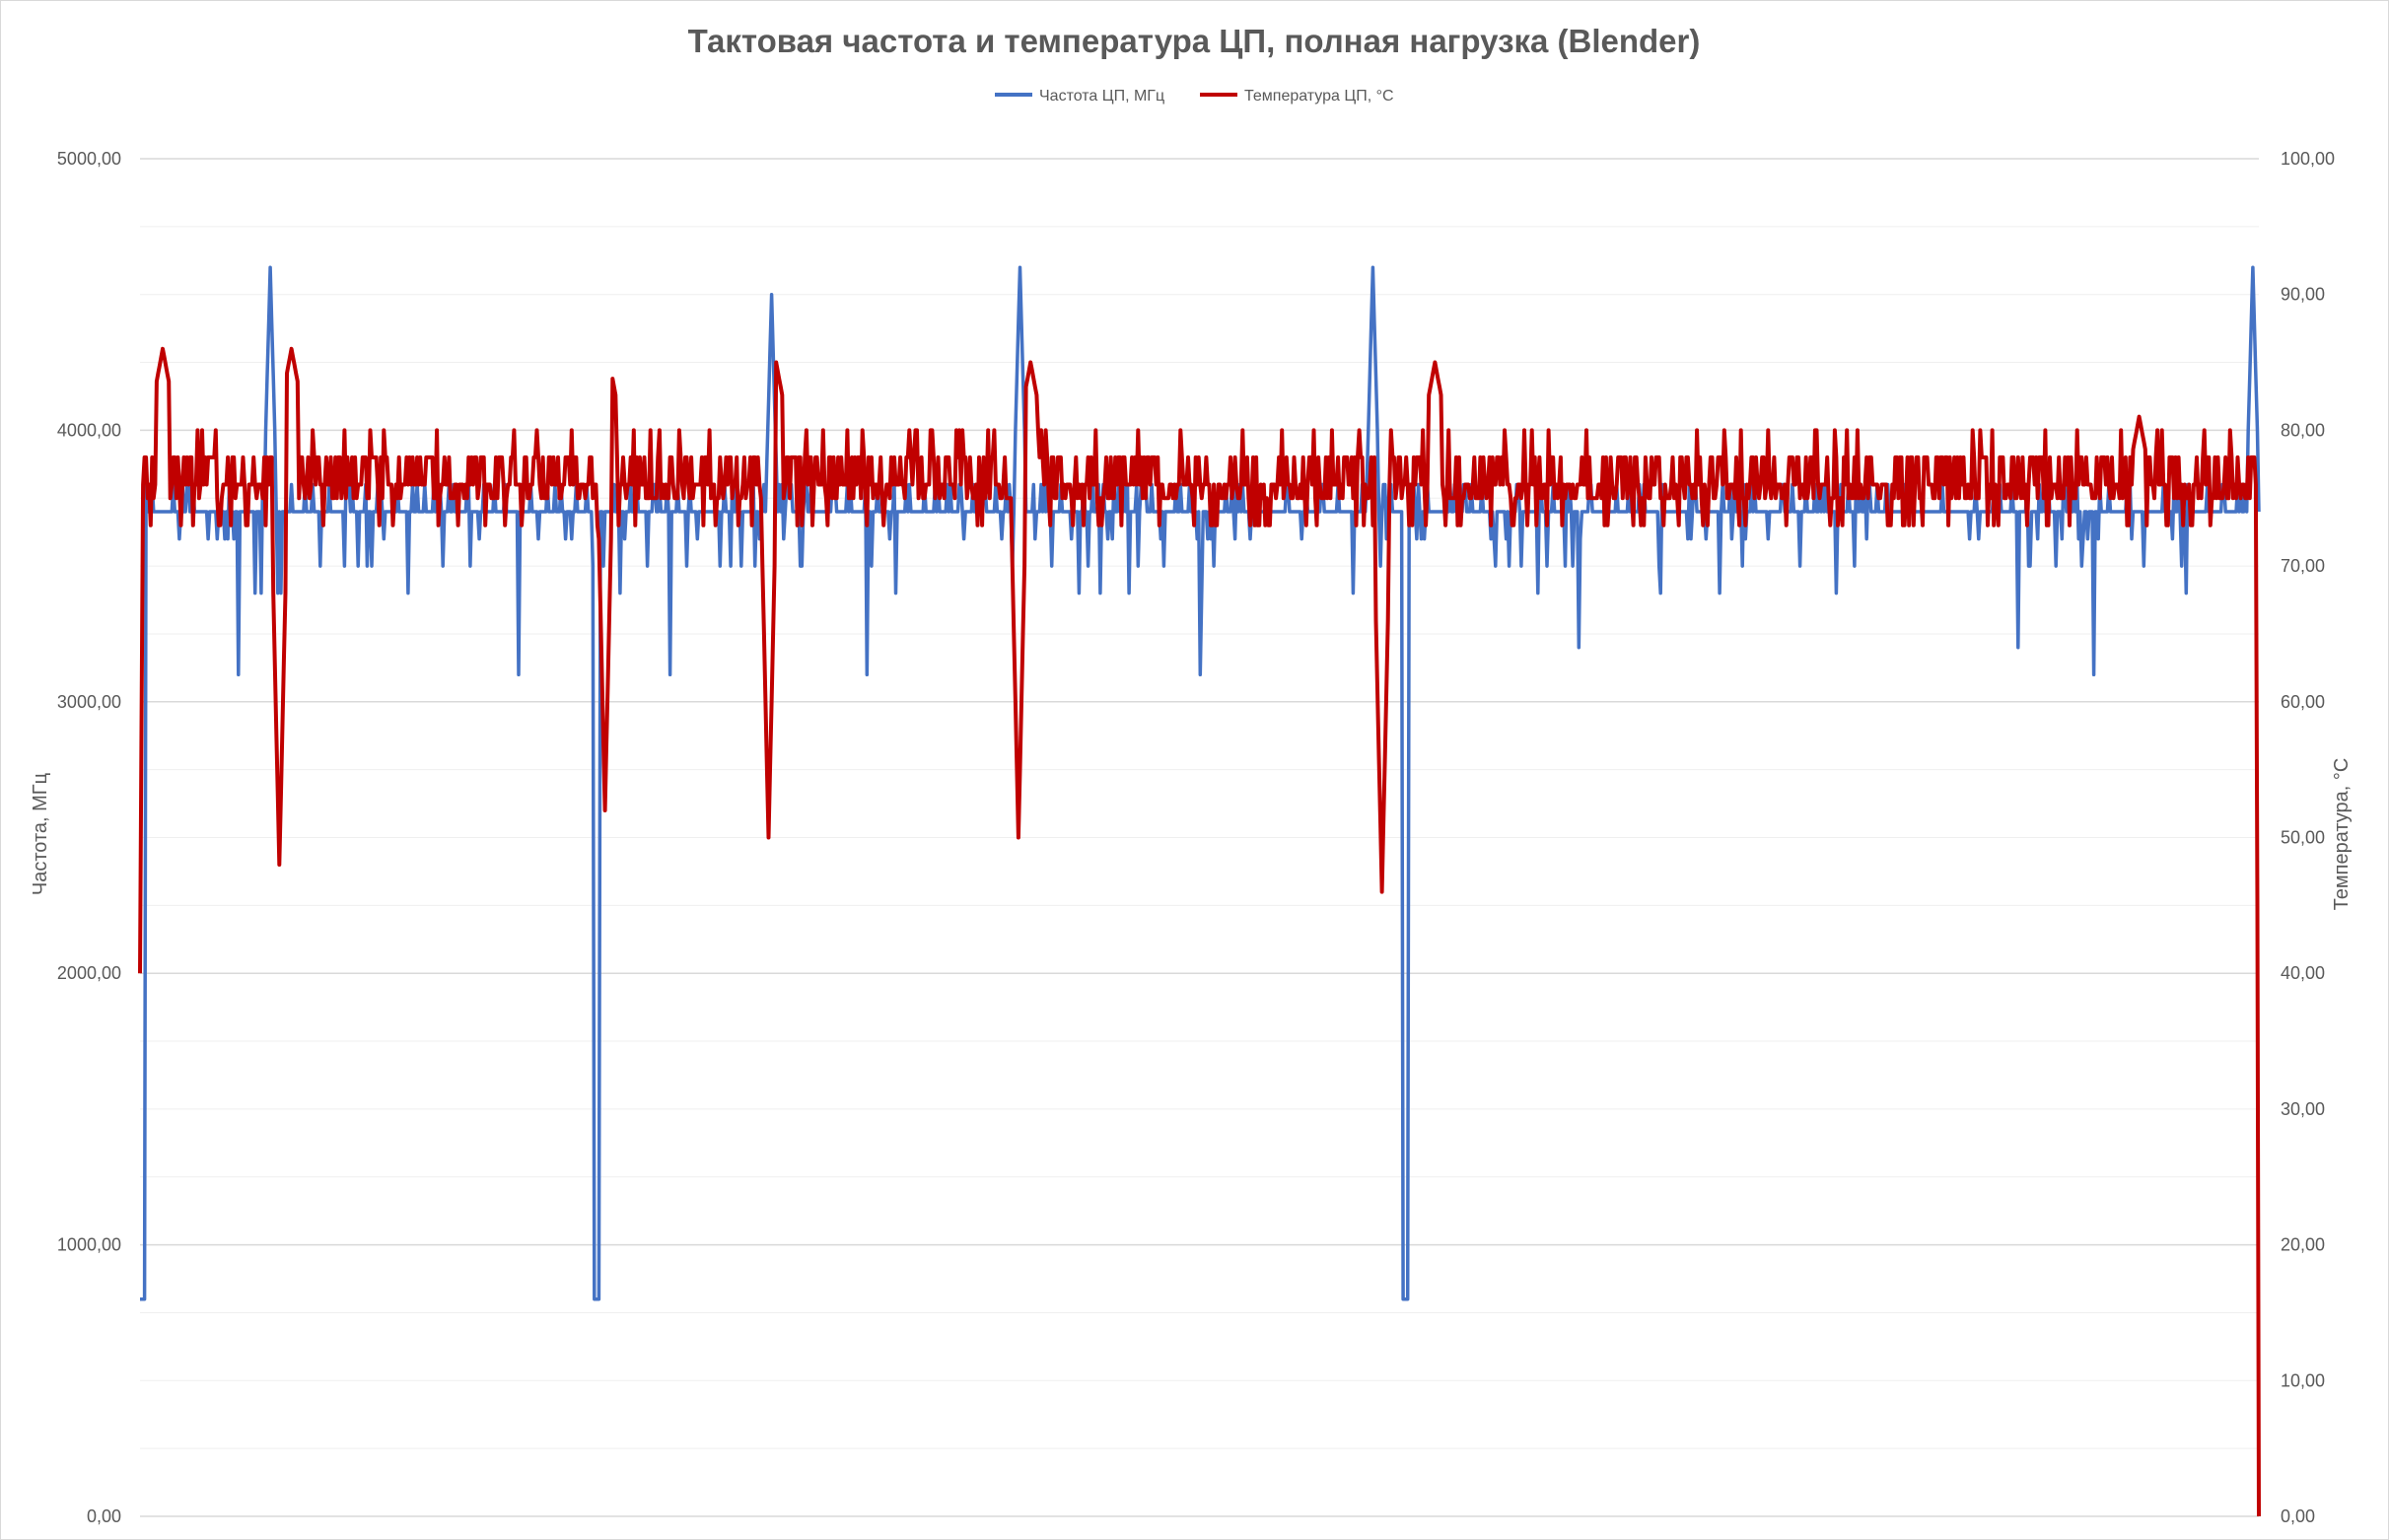 This screenshot has width=2389, height=1540. What do you see at coordinates (2303, 430) in the screenshot?
I see `right-tick-label: 80,00` at bounding box center [2303, 430].